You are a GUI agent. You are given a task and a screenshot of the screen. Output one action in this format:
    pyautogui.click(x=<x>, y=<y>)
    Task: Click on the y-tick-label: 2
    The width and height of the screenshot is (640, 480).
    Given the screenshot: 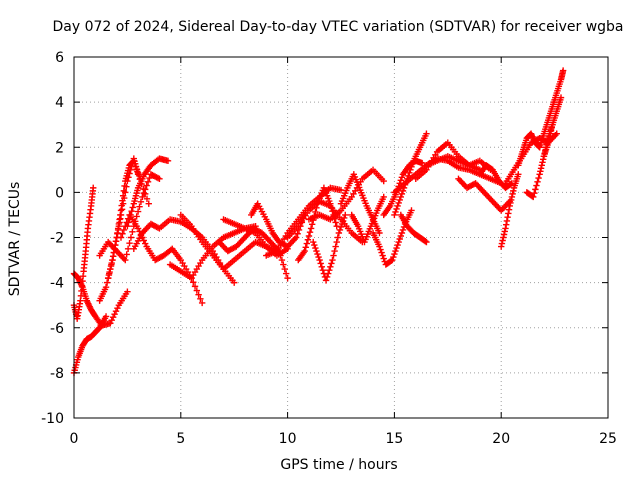 What is the action you would take?
    pyautogui.click(x=59, y=148)
    